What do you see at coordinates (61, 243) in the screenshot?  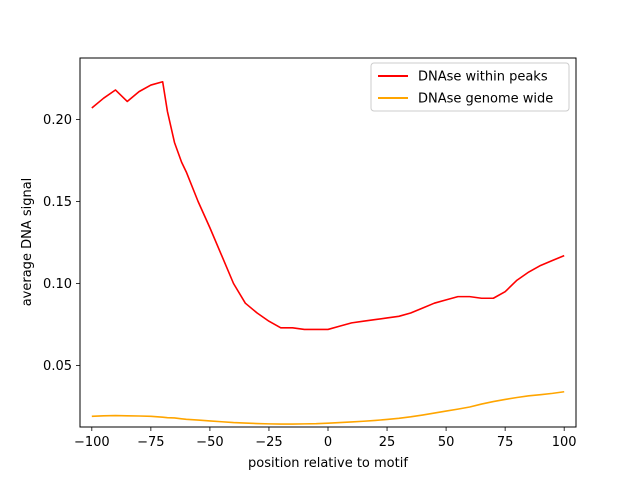 I see `y-axis-ticks: 0.05 0.10 0.15 0.20` at bounding box center [61, 243].